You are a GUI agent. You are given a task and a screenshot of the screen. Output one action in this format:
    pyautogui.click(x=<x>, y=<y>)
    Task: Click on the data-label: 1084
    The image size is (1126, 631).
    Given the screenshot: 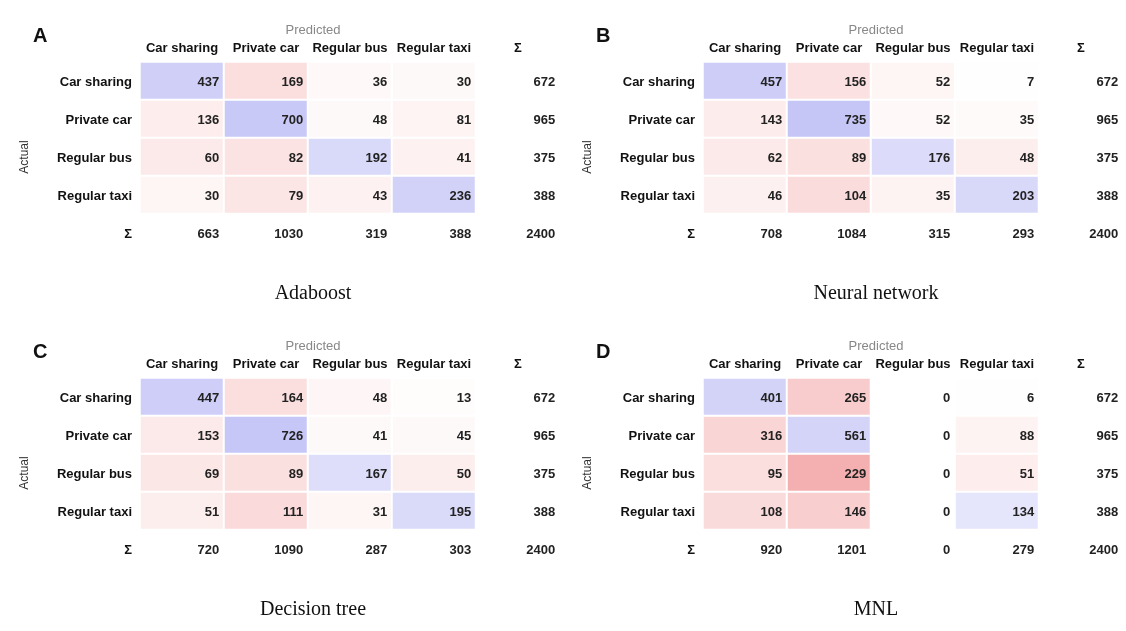 What is the action you would take?
    pyautogui.click(x=852, y=233)
    